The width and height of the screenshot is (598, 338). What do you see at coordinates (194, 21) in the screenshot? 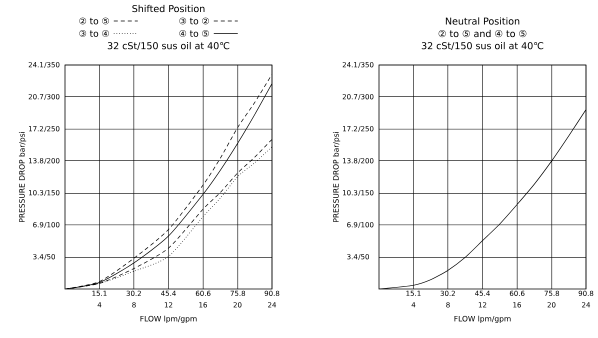
I see `legend-label: ③ to ②` at bounding box center [194, 21].